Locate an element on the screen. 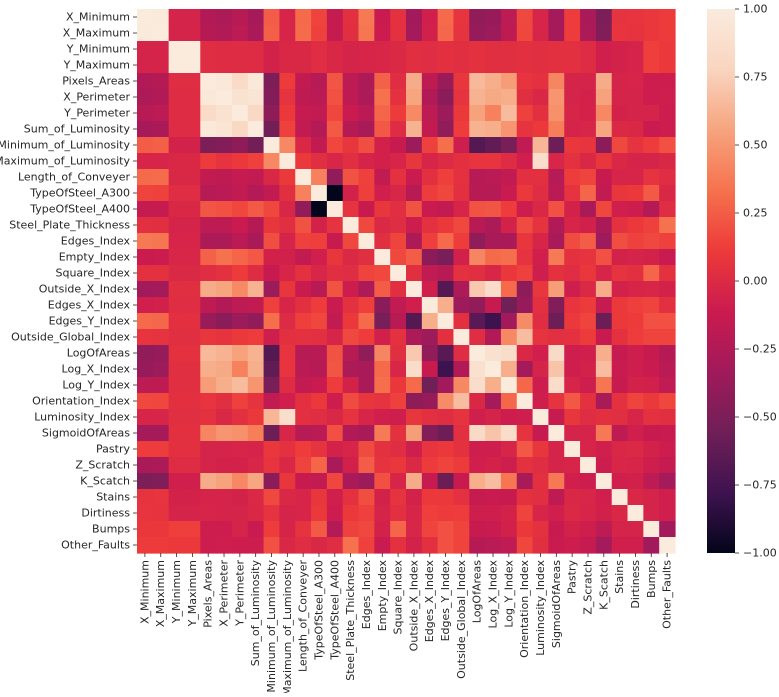 The width and height of the screenshot is (779, 697). row-label: SigmoidOfAreas is located at coordinates (86, 433).